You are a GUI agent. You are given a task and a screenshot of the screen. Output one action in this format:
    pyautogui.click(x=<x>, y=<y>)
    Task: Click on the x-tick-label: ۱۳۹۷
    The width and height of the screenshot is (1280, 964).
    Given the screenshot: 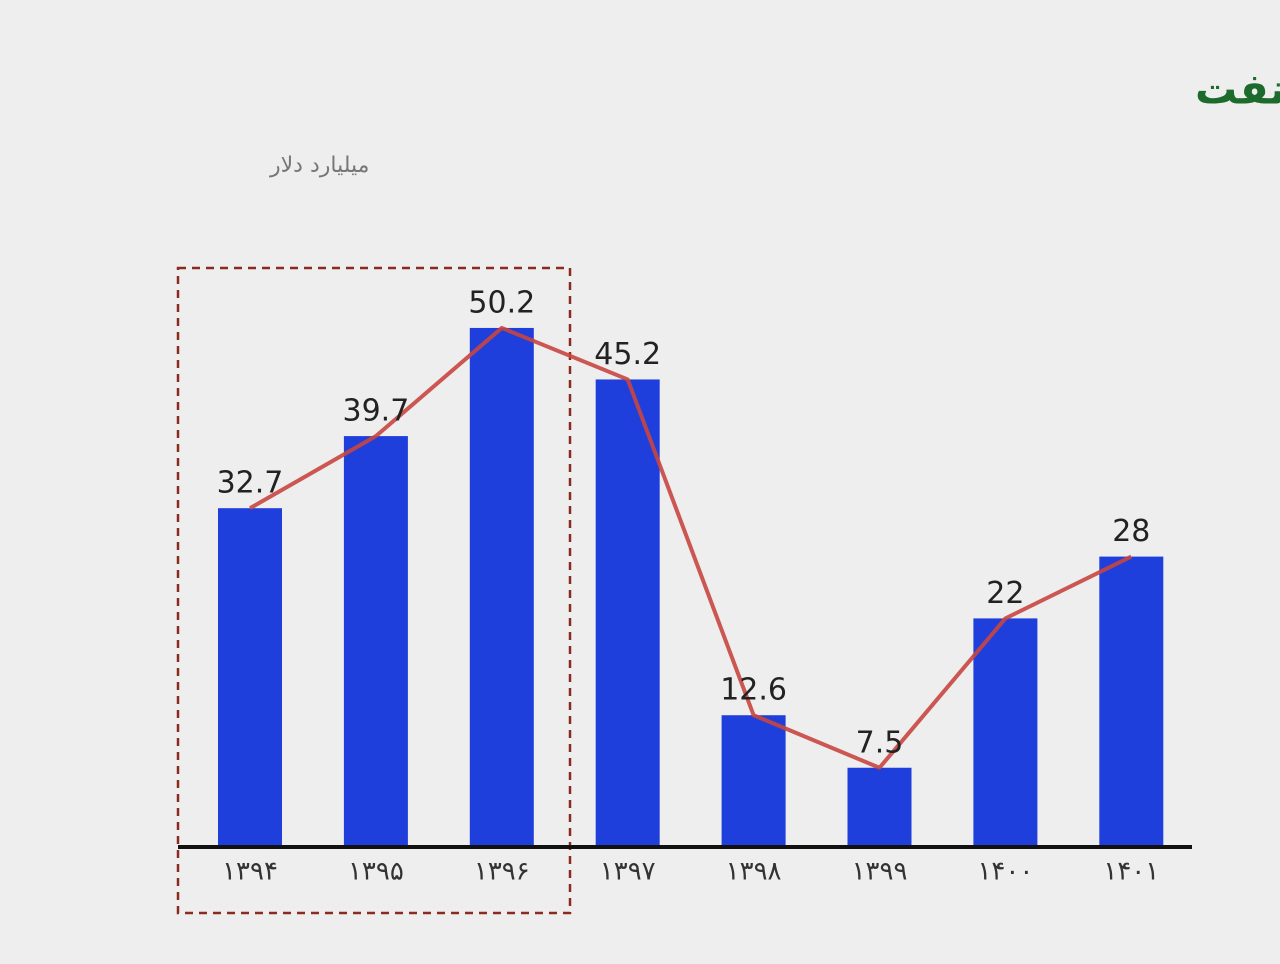 What is the action you would take?
    pyautogui.click(x=628, y=872)
    